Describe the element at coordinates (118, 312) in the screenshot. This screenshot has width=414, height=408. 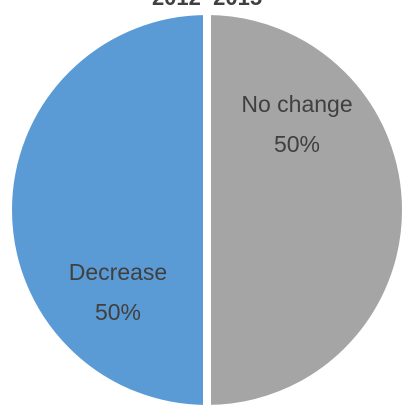
I see `slice-percent-decrease: 50%` at that location.